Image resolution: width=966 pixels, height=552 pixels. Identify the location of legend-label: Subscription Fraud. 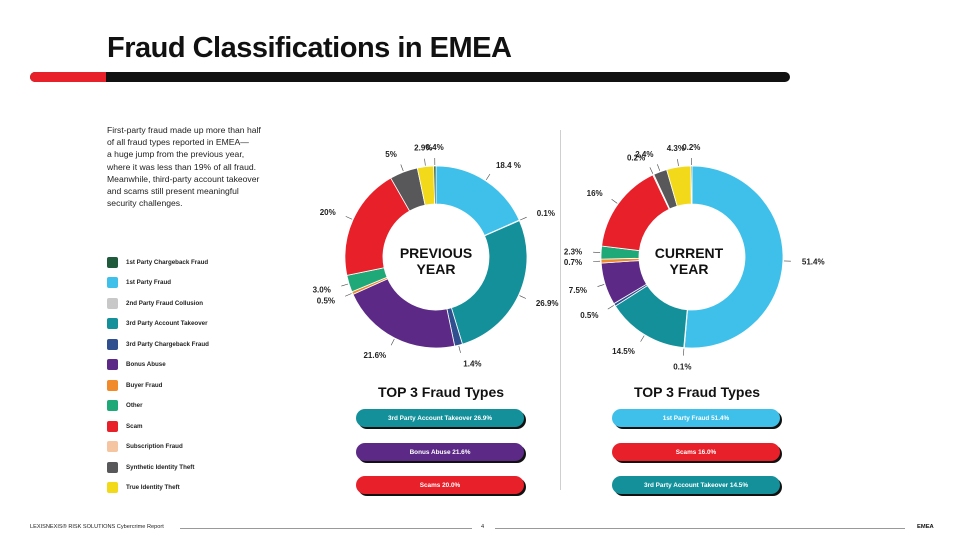
(154, 447).